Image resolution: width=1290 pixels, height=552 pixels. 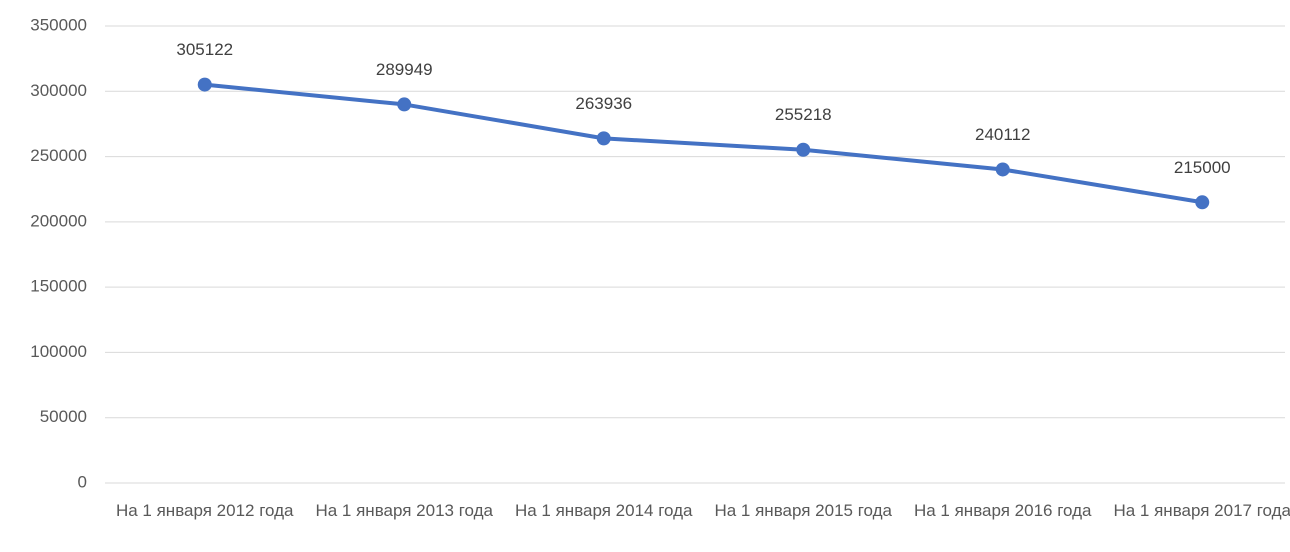 I want to click on x-tick-label: На 1 января 2017 года, so click(x=1201, y=510).